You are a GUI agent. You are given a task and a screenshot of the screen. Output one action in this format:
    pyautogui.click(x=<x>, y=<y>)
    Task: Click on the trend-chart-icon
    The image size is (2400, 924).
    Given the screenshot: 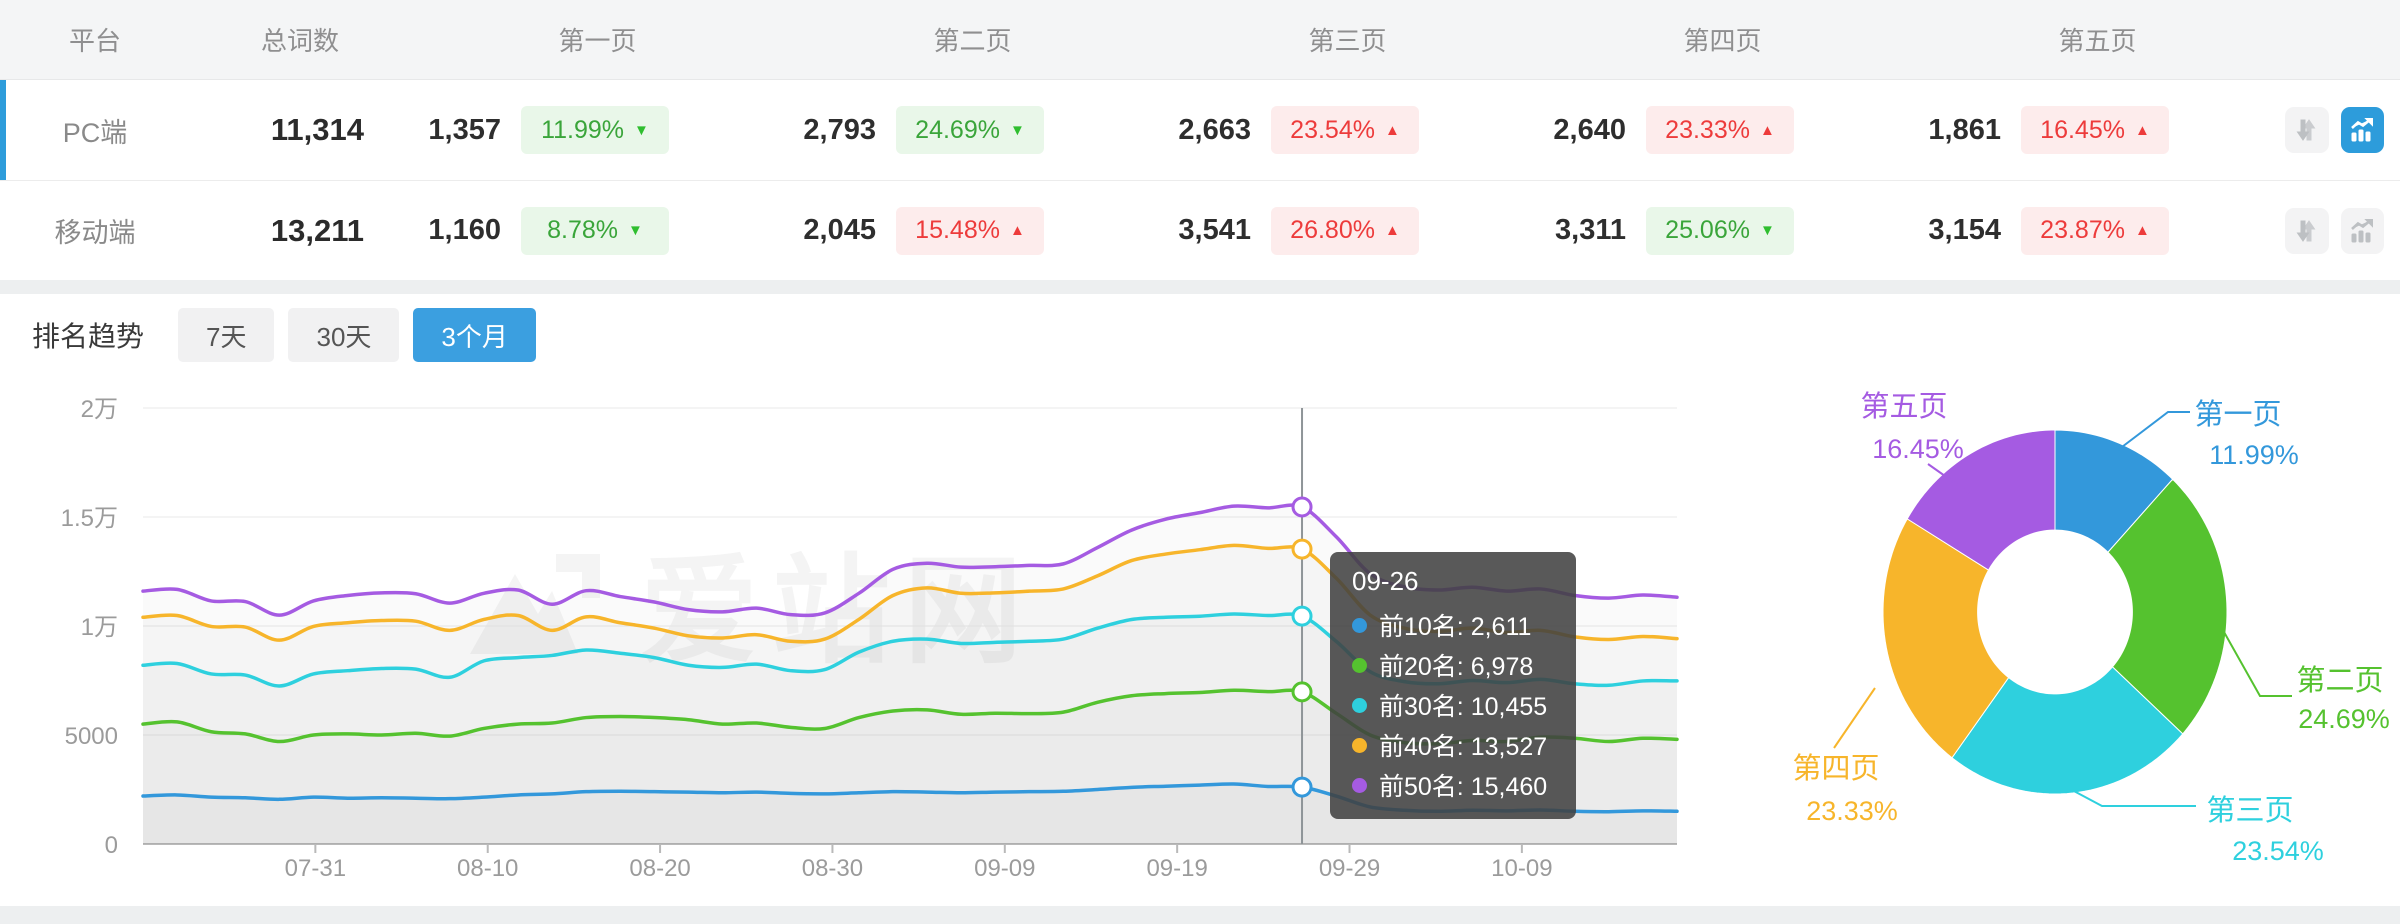 What is the action you would take?
    pyautogui.click(x=2362, y=129)
    